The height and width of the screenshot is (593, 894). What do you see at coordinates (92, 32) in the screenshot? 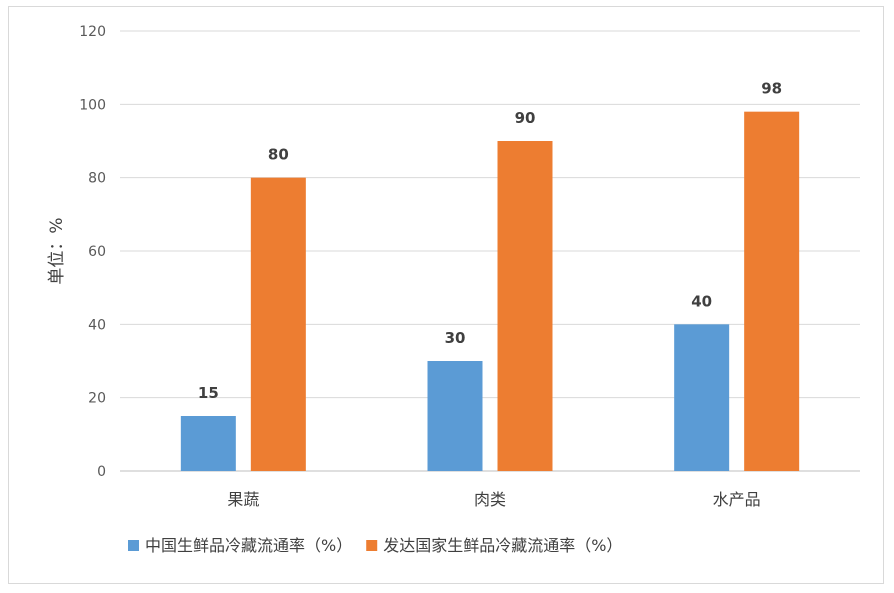
I see `y-tick-label: 120` at bounding box center [92, 32].